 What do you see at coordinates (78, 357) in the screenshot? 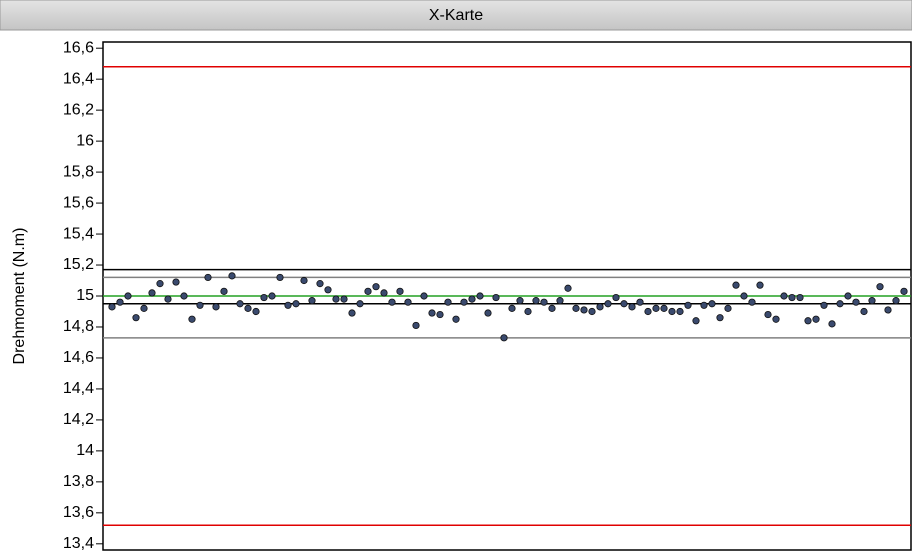
I see `y-tick-label: 14,6` at bounding box center [78, 357].